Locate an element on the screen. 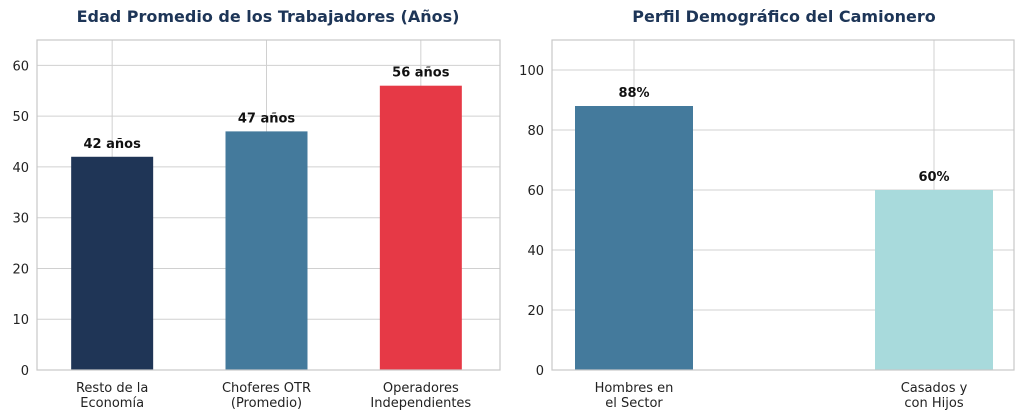 This screenshot has height=418, width=1024. data-label: 47 años is located at coordinates (267, 118).